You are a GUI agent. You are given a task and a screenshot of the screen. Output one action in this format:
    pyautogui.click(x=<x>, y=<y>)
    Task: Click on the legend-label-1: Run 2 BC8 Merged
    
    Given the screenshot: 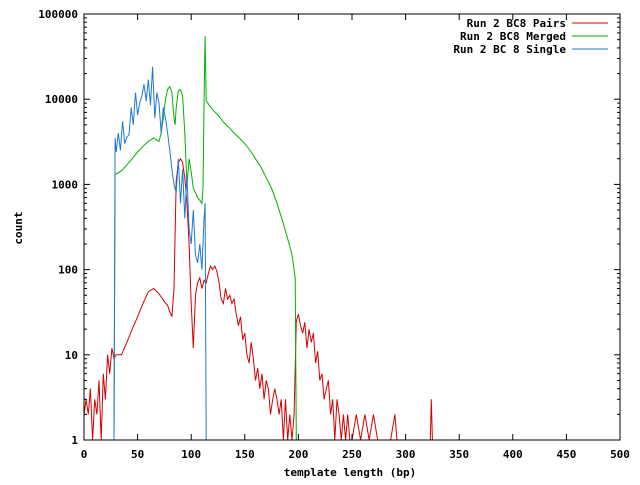 What is the action you would take?
    pyautogui.click(x=513, y=36)
    